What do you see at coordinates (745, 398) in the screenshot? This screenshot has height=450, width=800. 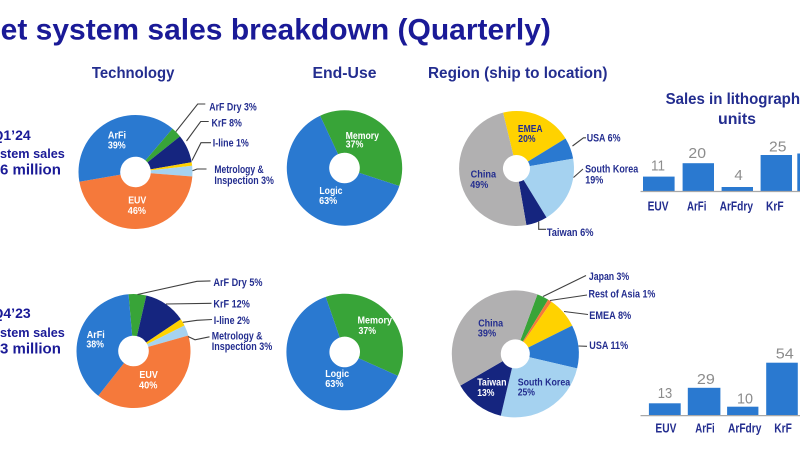 I see `svg-text: 10` at bounding box center [745, 398].